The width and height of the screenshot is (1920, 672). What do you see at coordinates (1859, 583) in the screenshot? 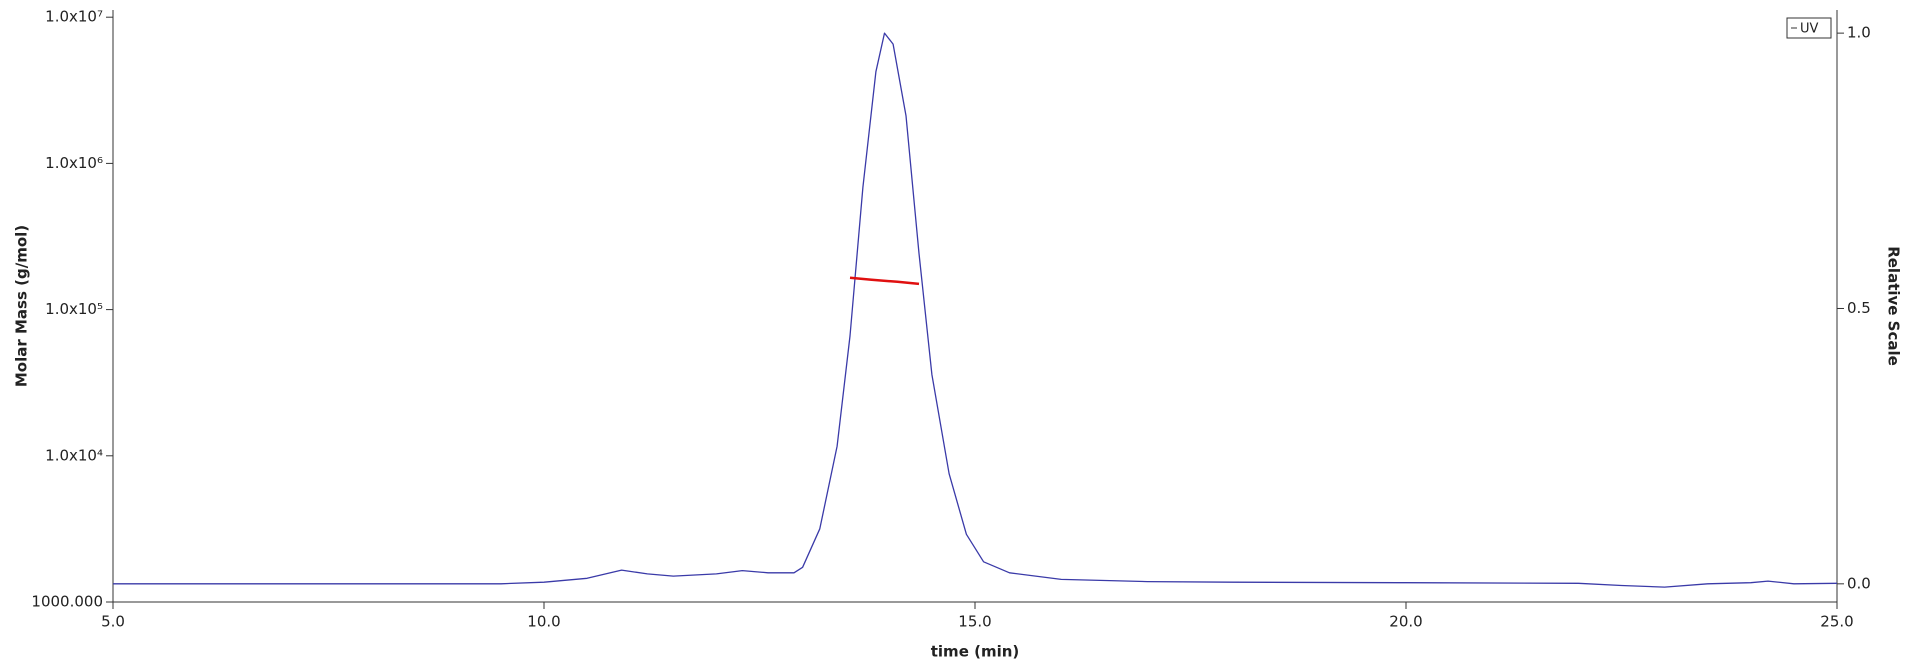
I see `y2-tick-label: 0.0` at bounding box center [1859, 583].